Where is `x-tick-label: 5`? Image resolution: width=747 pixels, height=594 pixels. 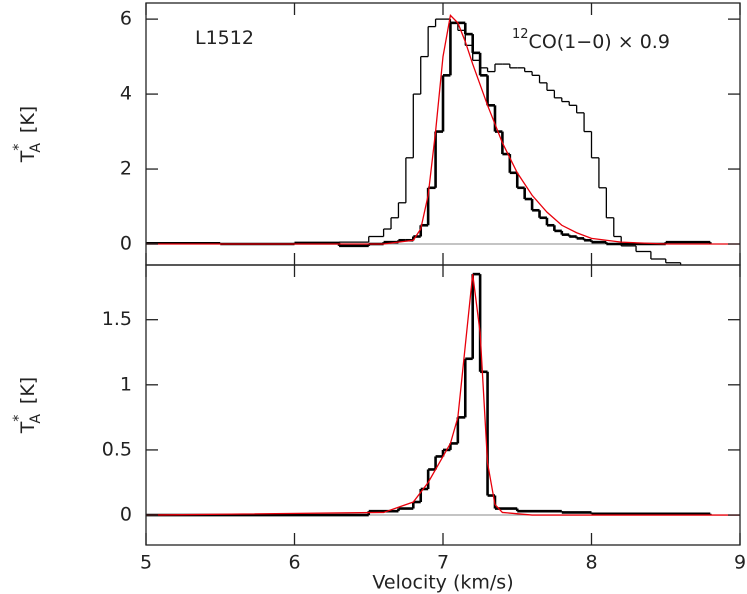 x-tick-label: 5 is located at coordinates (146, 563).